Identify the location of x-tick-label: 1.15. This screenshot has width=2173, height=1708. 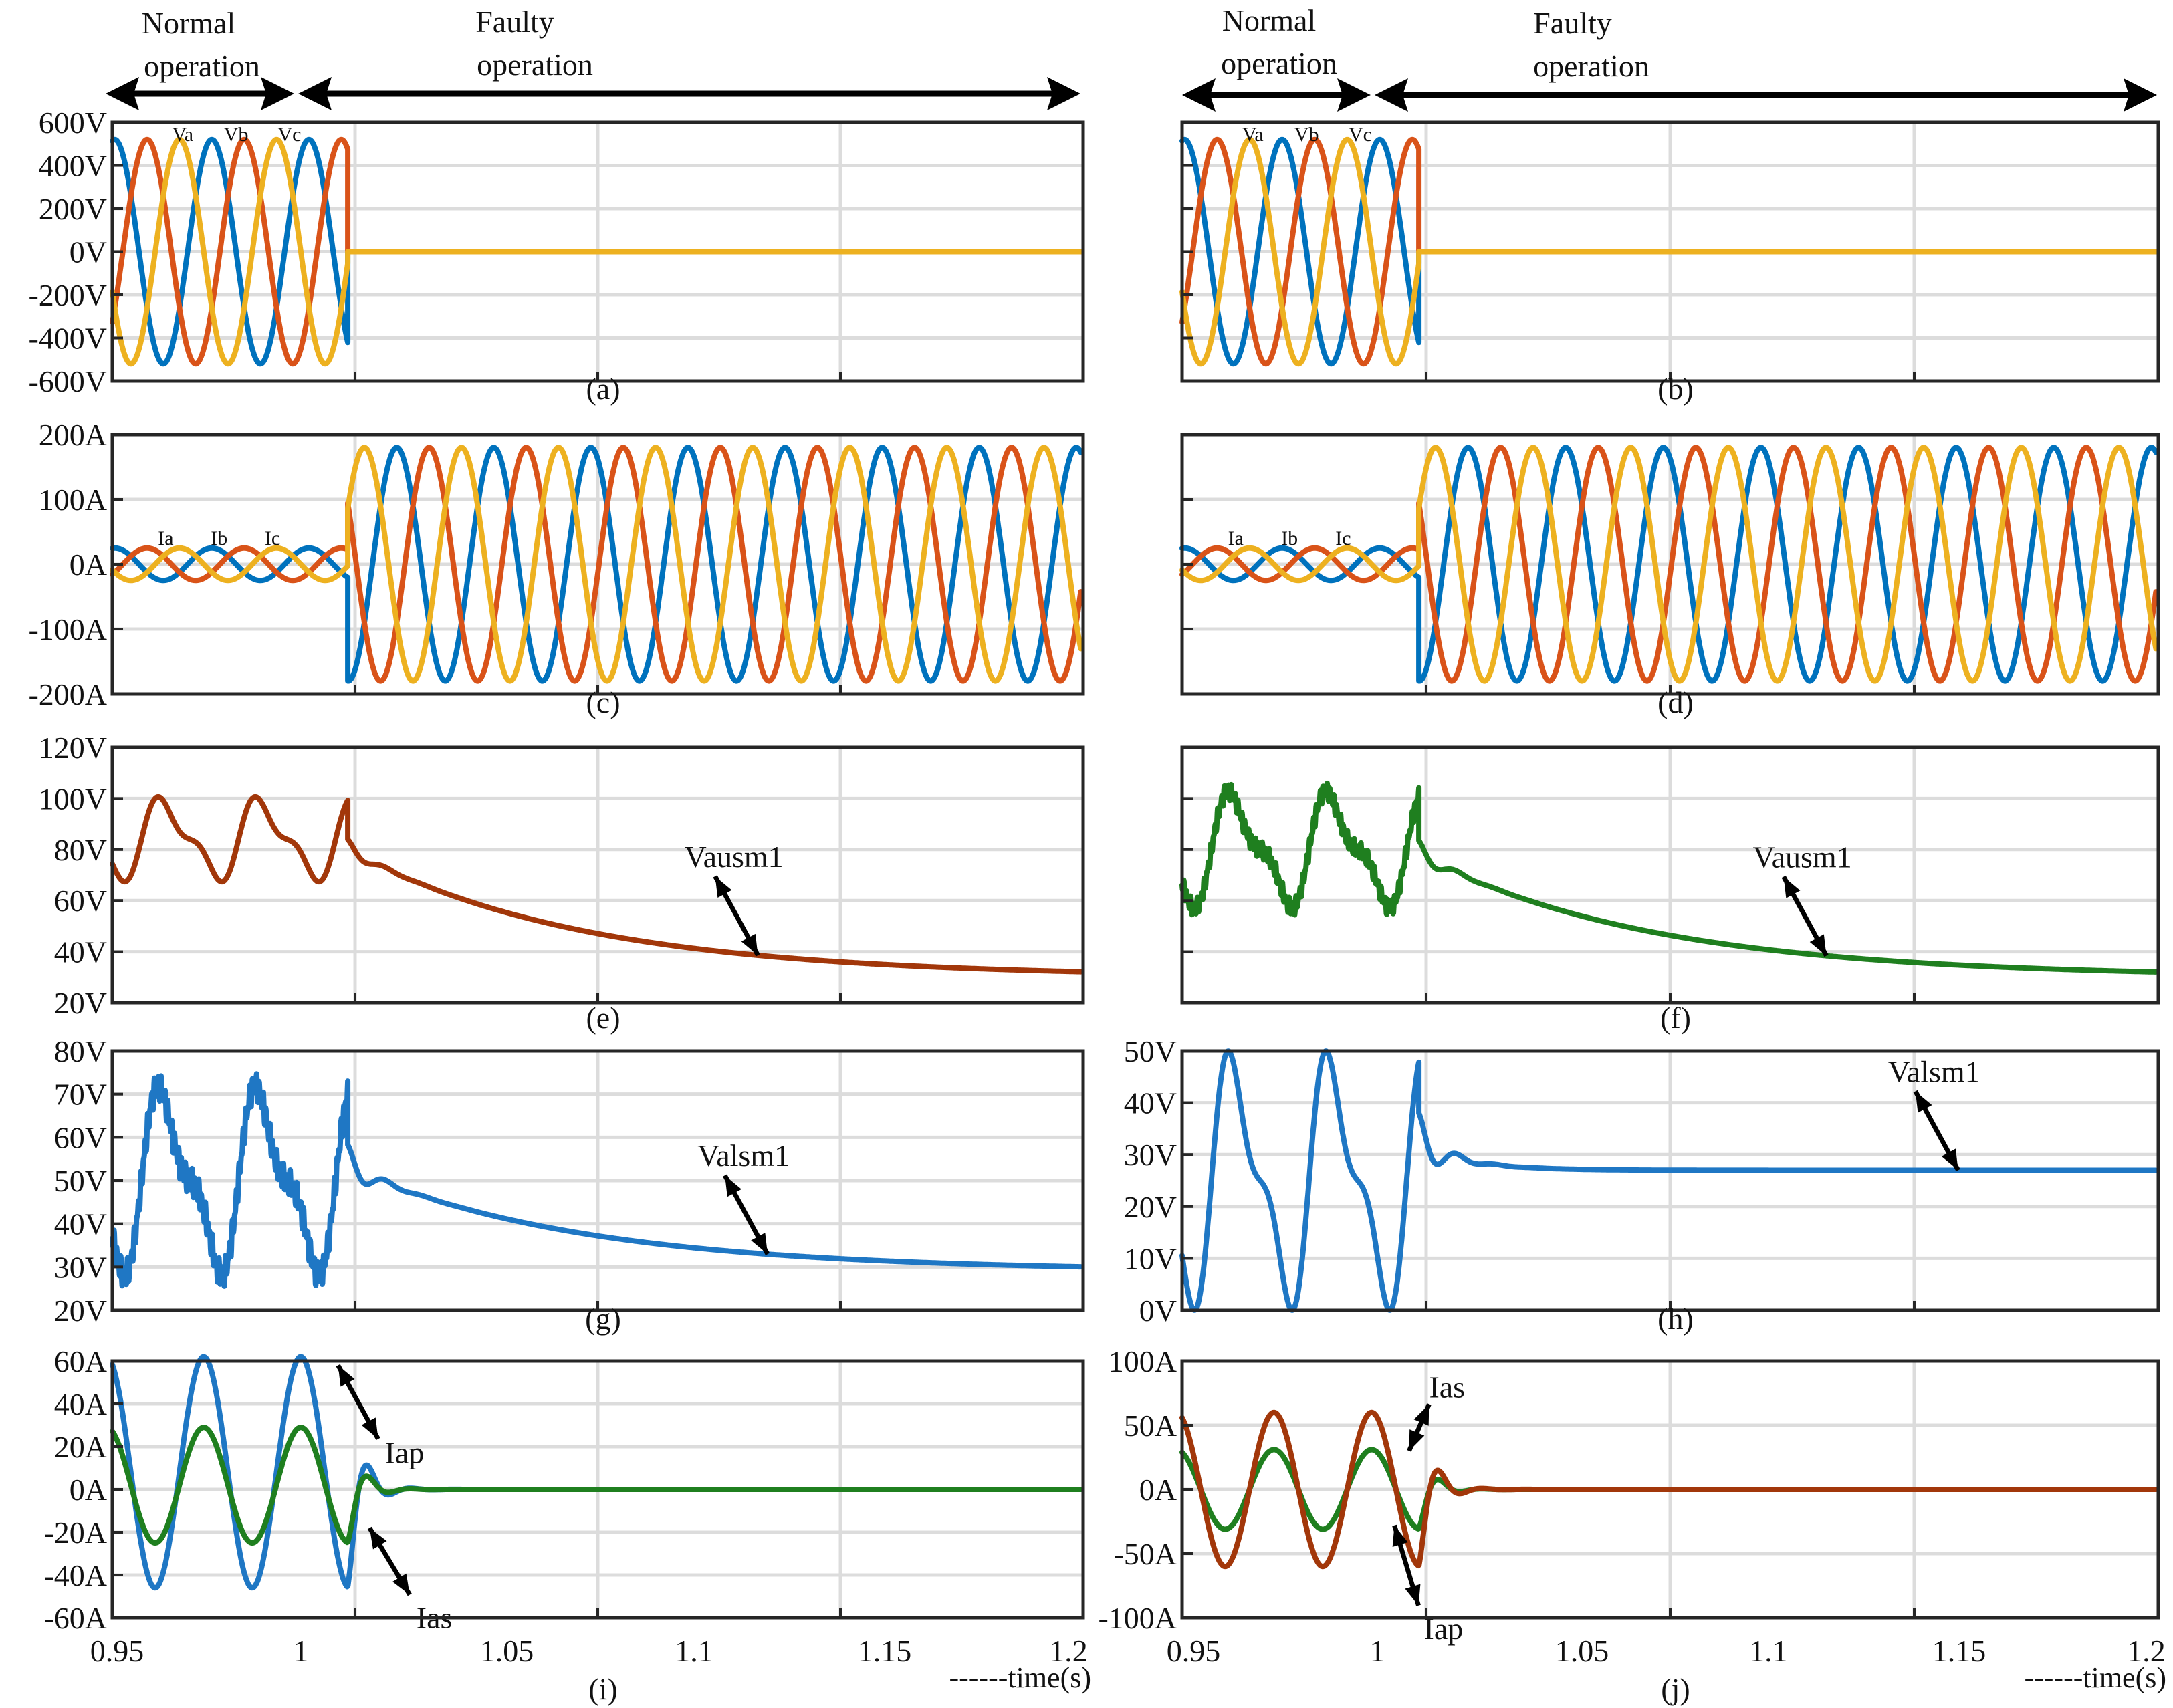
(885, 1651).